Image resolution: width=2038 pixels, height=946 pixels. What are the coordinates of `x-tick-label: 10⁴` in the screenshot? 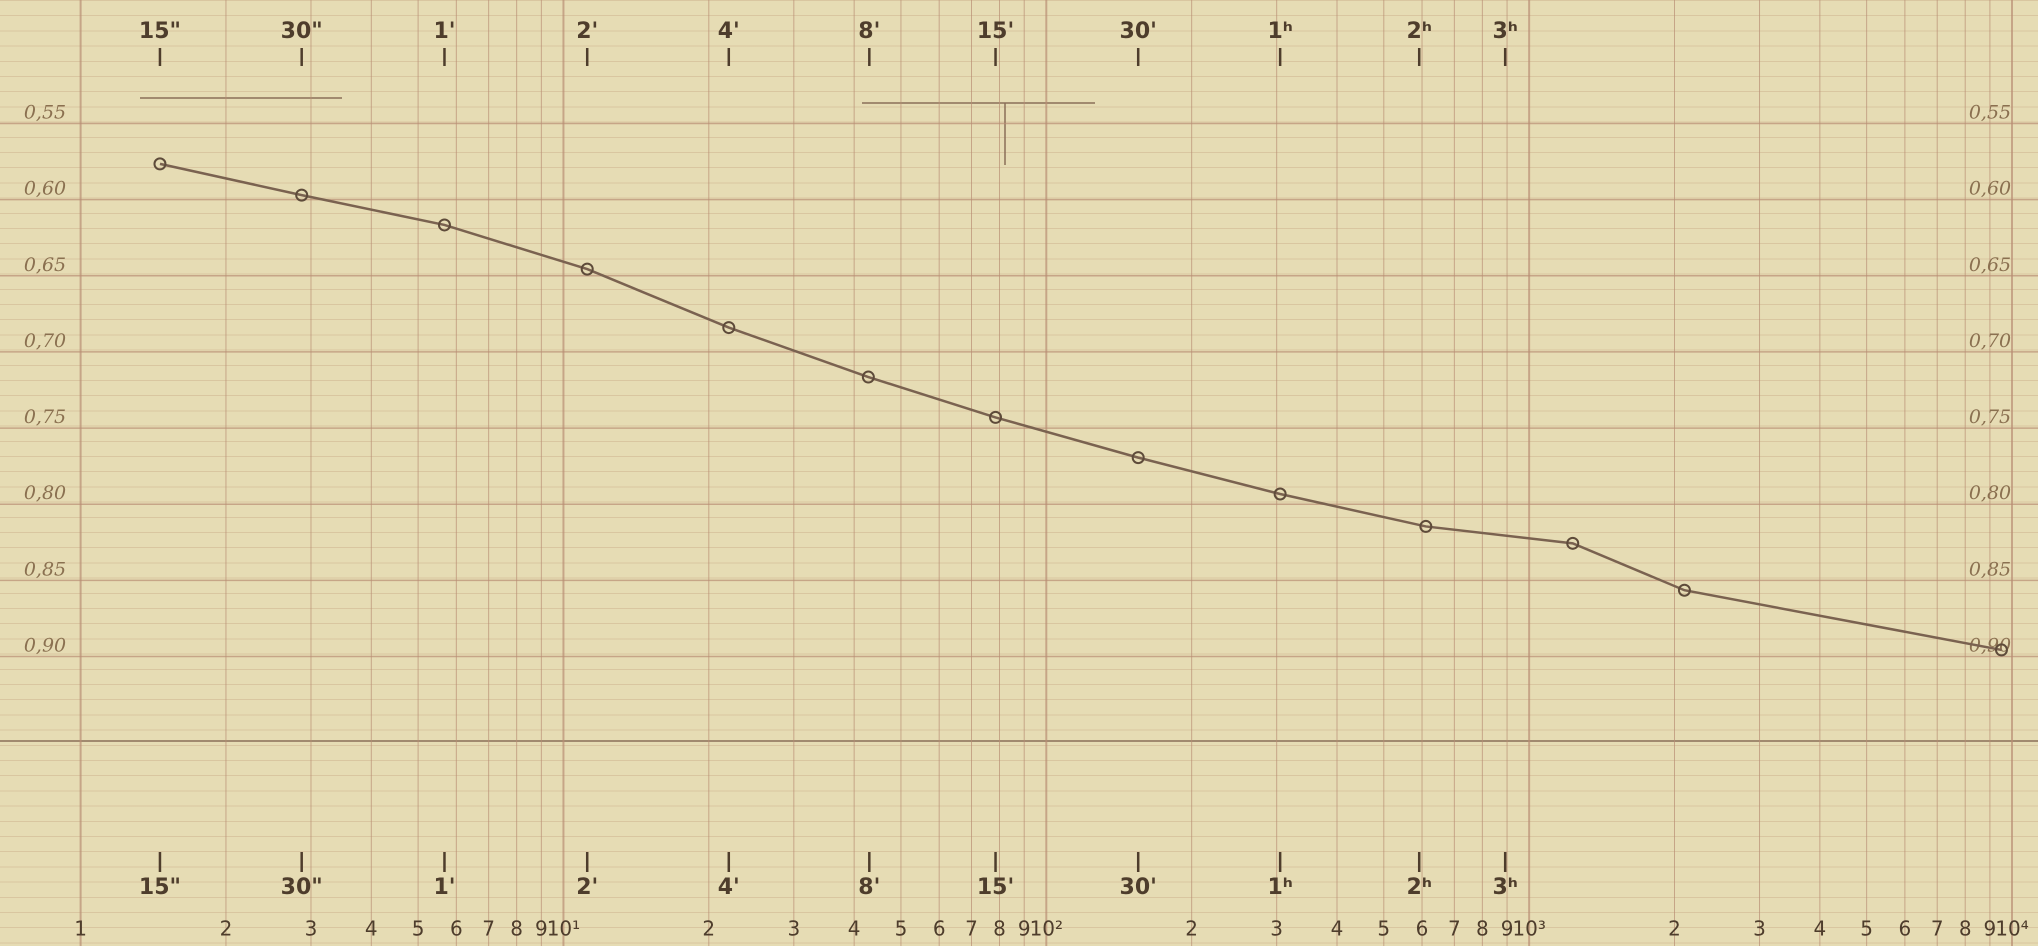 It's located at (2011, 929).